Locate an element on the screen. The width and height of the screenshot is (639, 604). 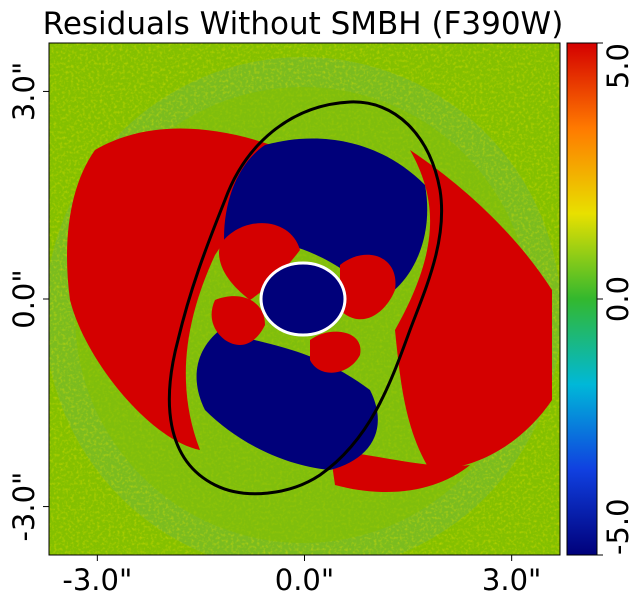
positive-region-right is located at coordinates (473, 310).